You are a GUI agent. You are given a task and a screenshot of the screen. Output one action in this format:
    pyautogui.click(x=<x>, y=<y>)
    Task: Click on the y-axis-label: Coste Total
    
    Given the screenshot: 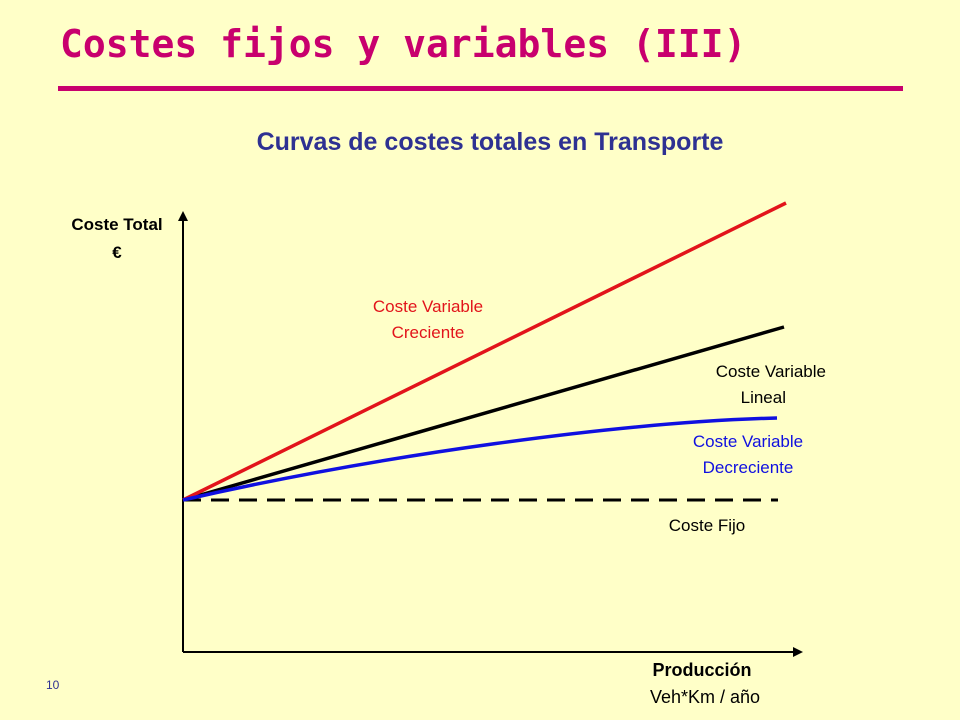 What is the action you would take?
    pyautogui.click(x=116, y=224)
    